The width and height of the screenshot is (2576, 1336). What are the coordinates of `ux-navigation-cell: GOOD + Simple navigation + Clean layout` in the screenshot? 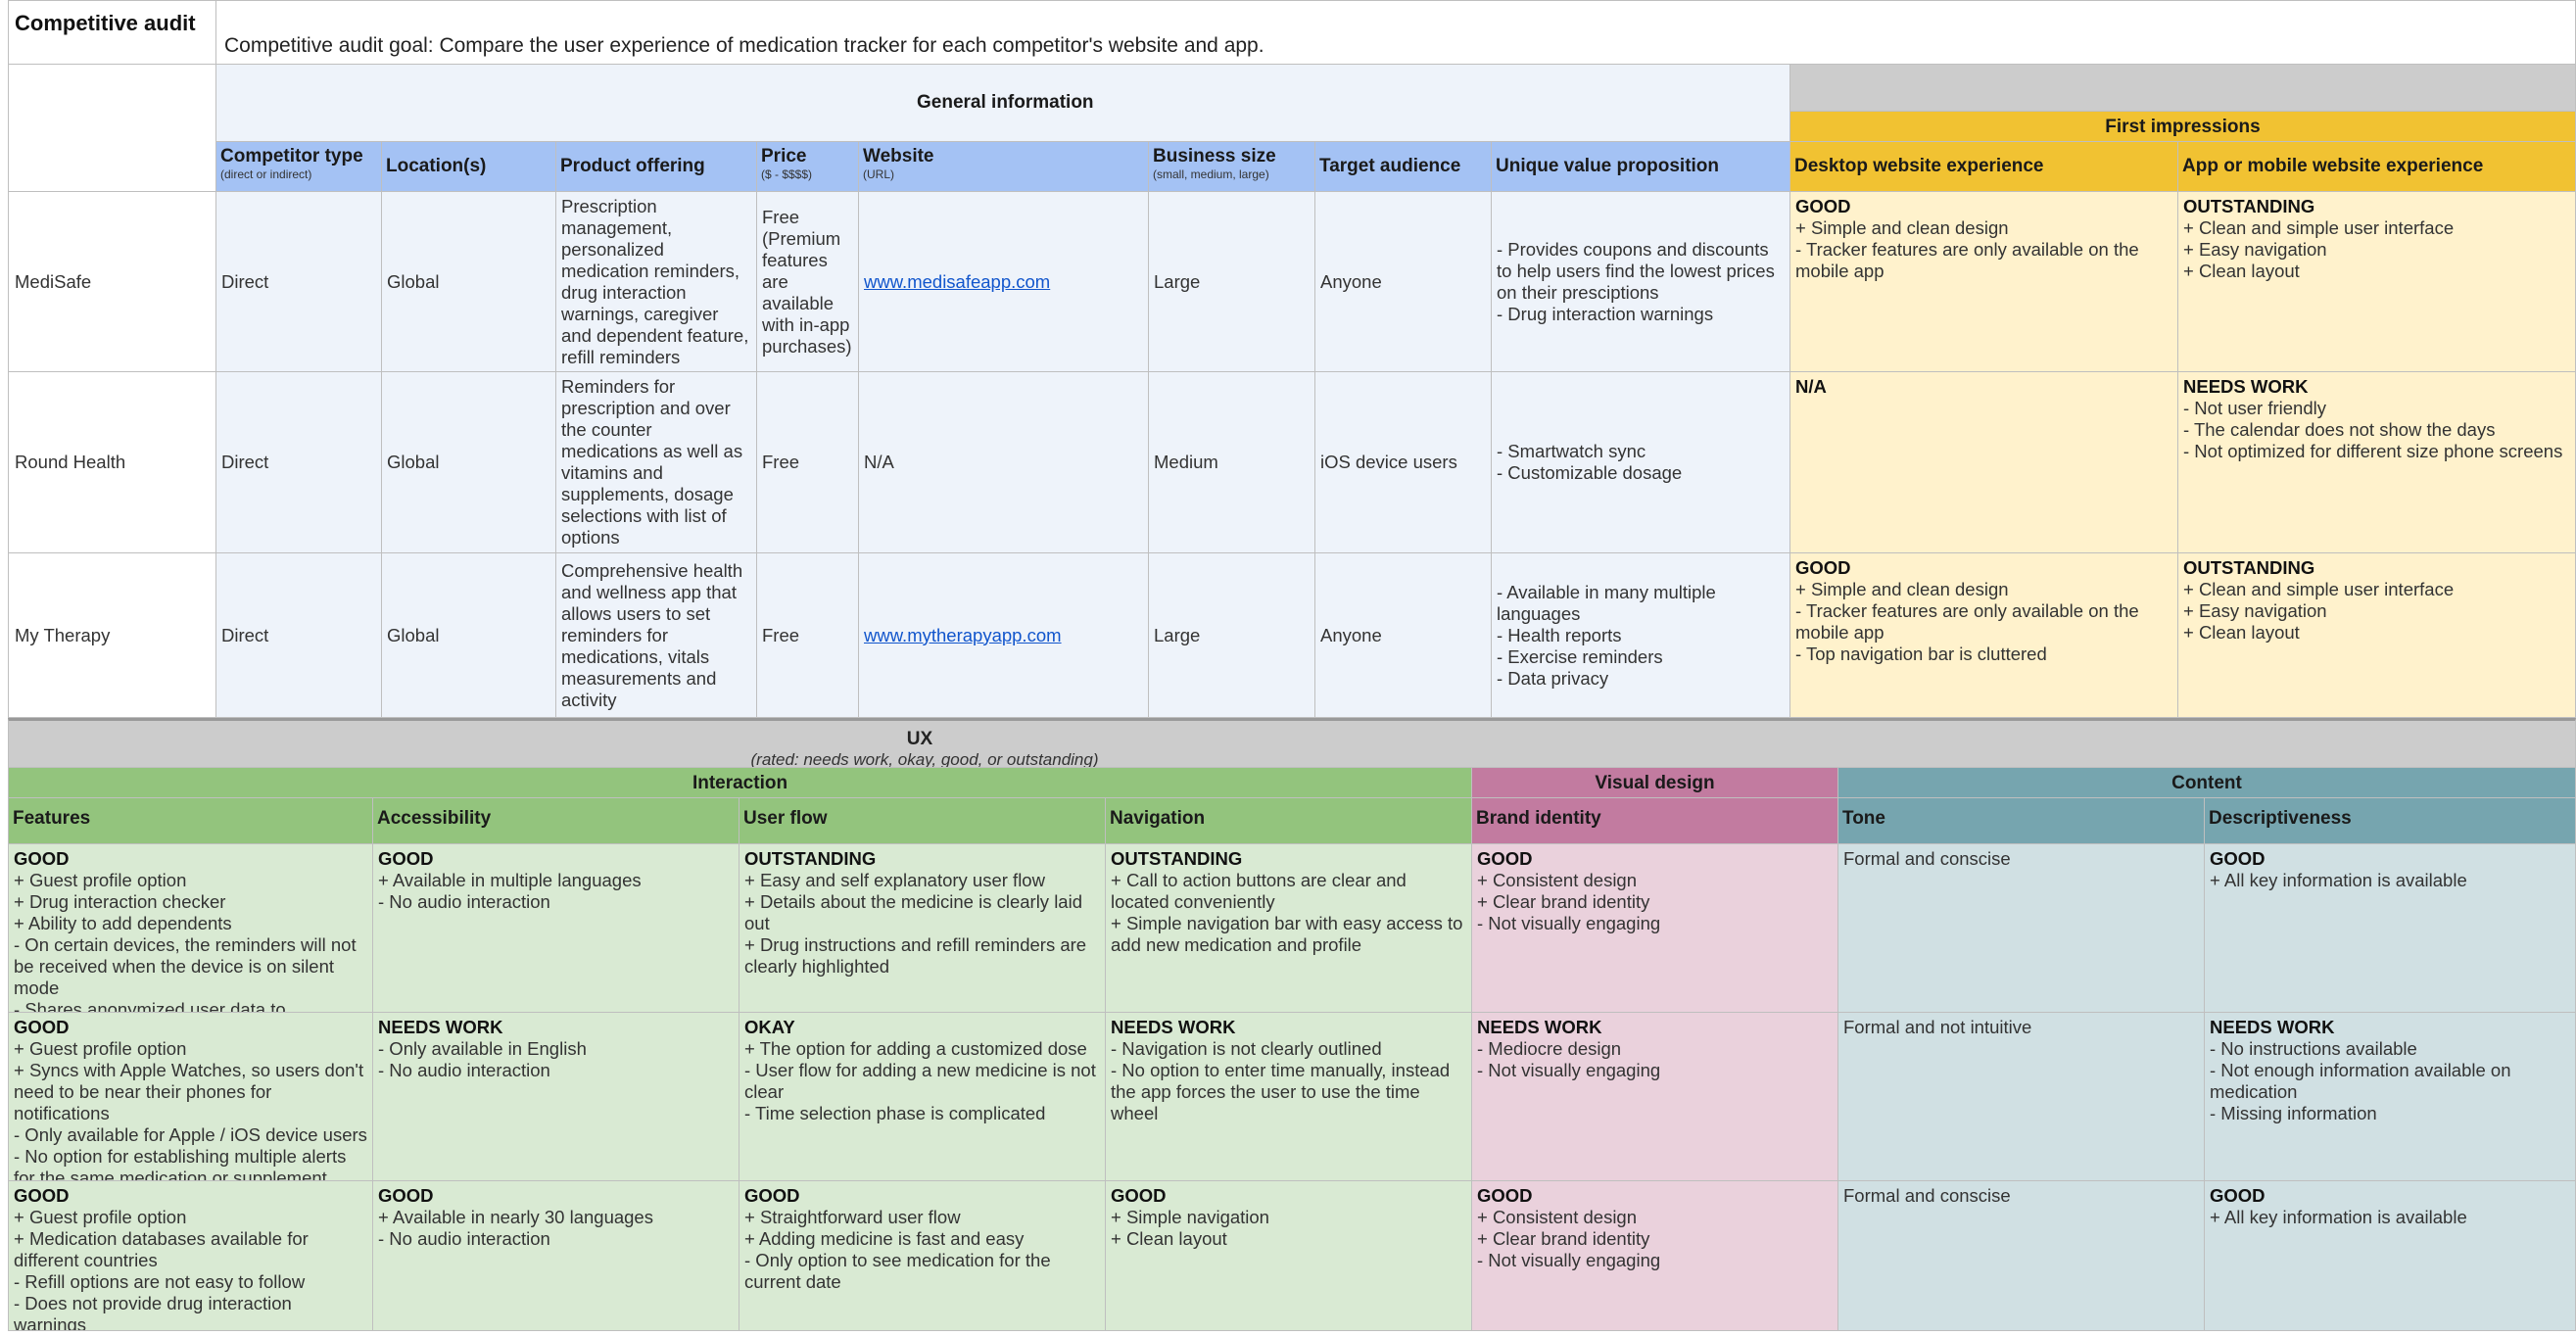 It's located at (1289, 1256).